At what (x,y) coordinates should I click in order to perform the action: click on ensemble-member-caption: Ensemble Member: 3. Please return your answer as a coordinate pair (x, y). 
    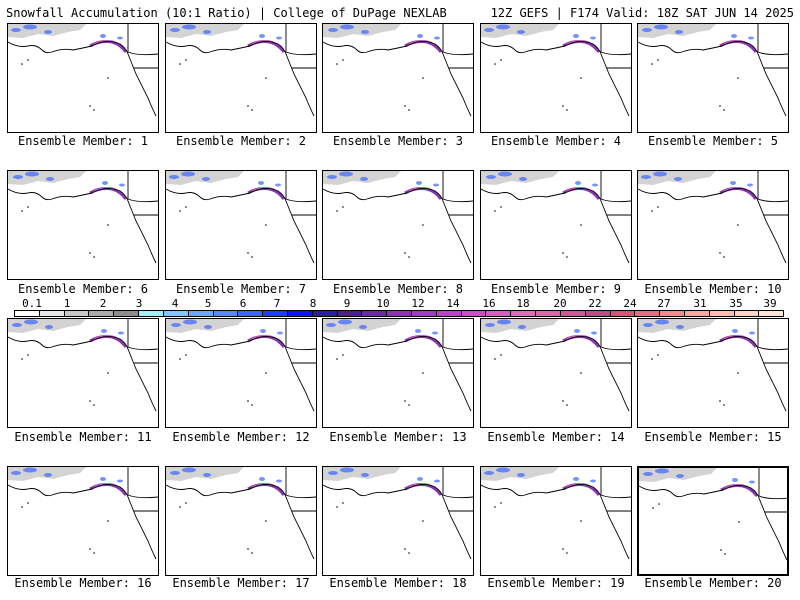
    Looking at the image, I should click on (398, 141).